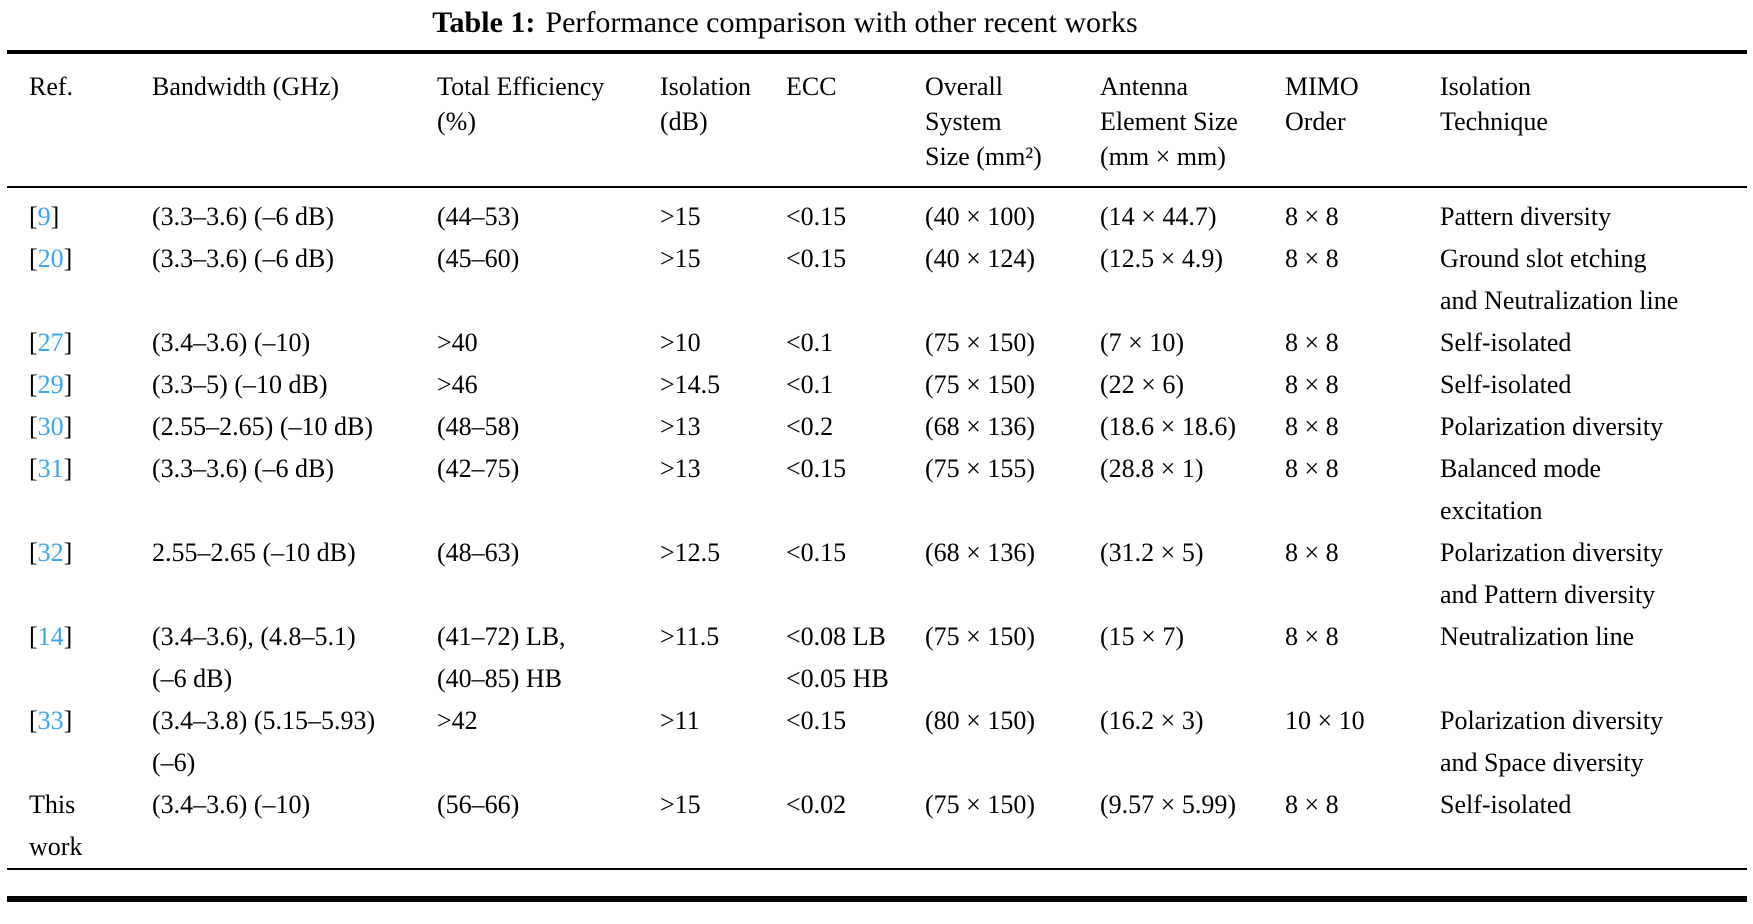 The height and width of the screenshot is (924, 1753). What do you see at coordinates (816, 804) in the screenshot?
I see `data-cell: <0.02` at bounding box center [816, 804].